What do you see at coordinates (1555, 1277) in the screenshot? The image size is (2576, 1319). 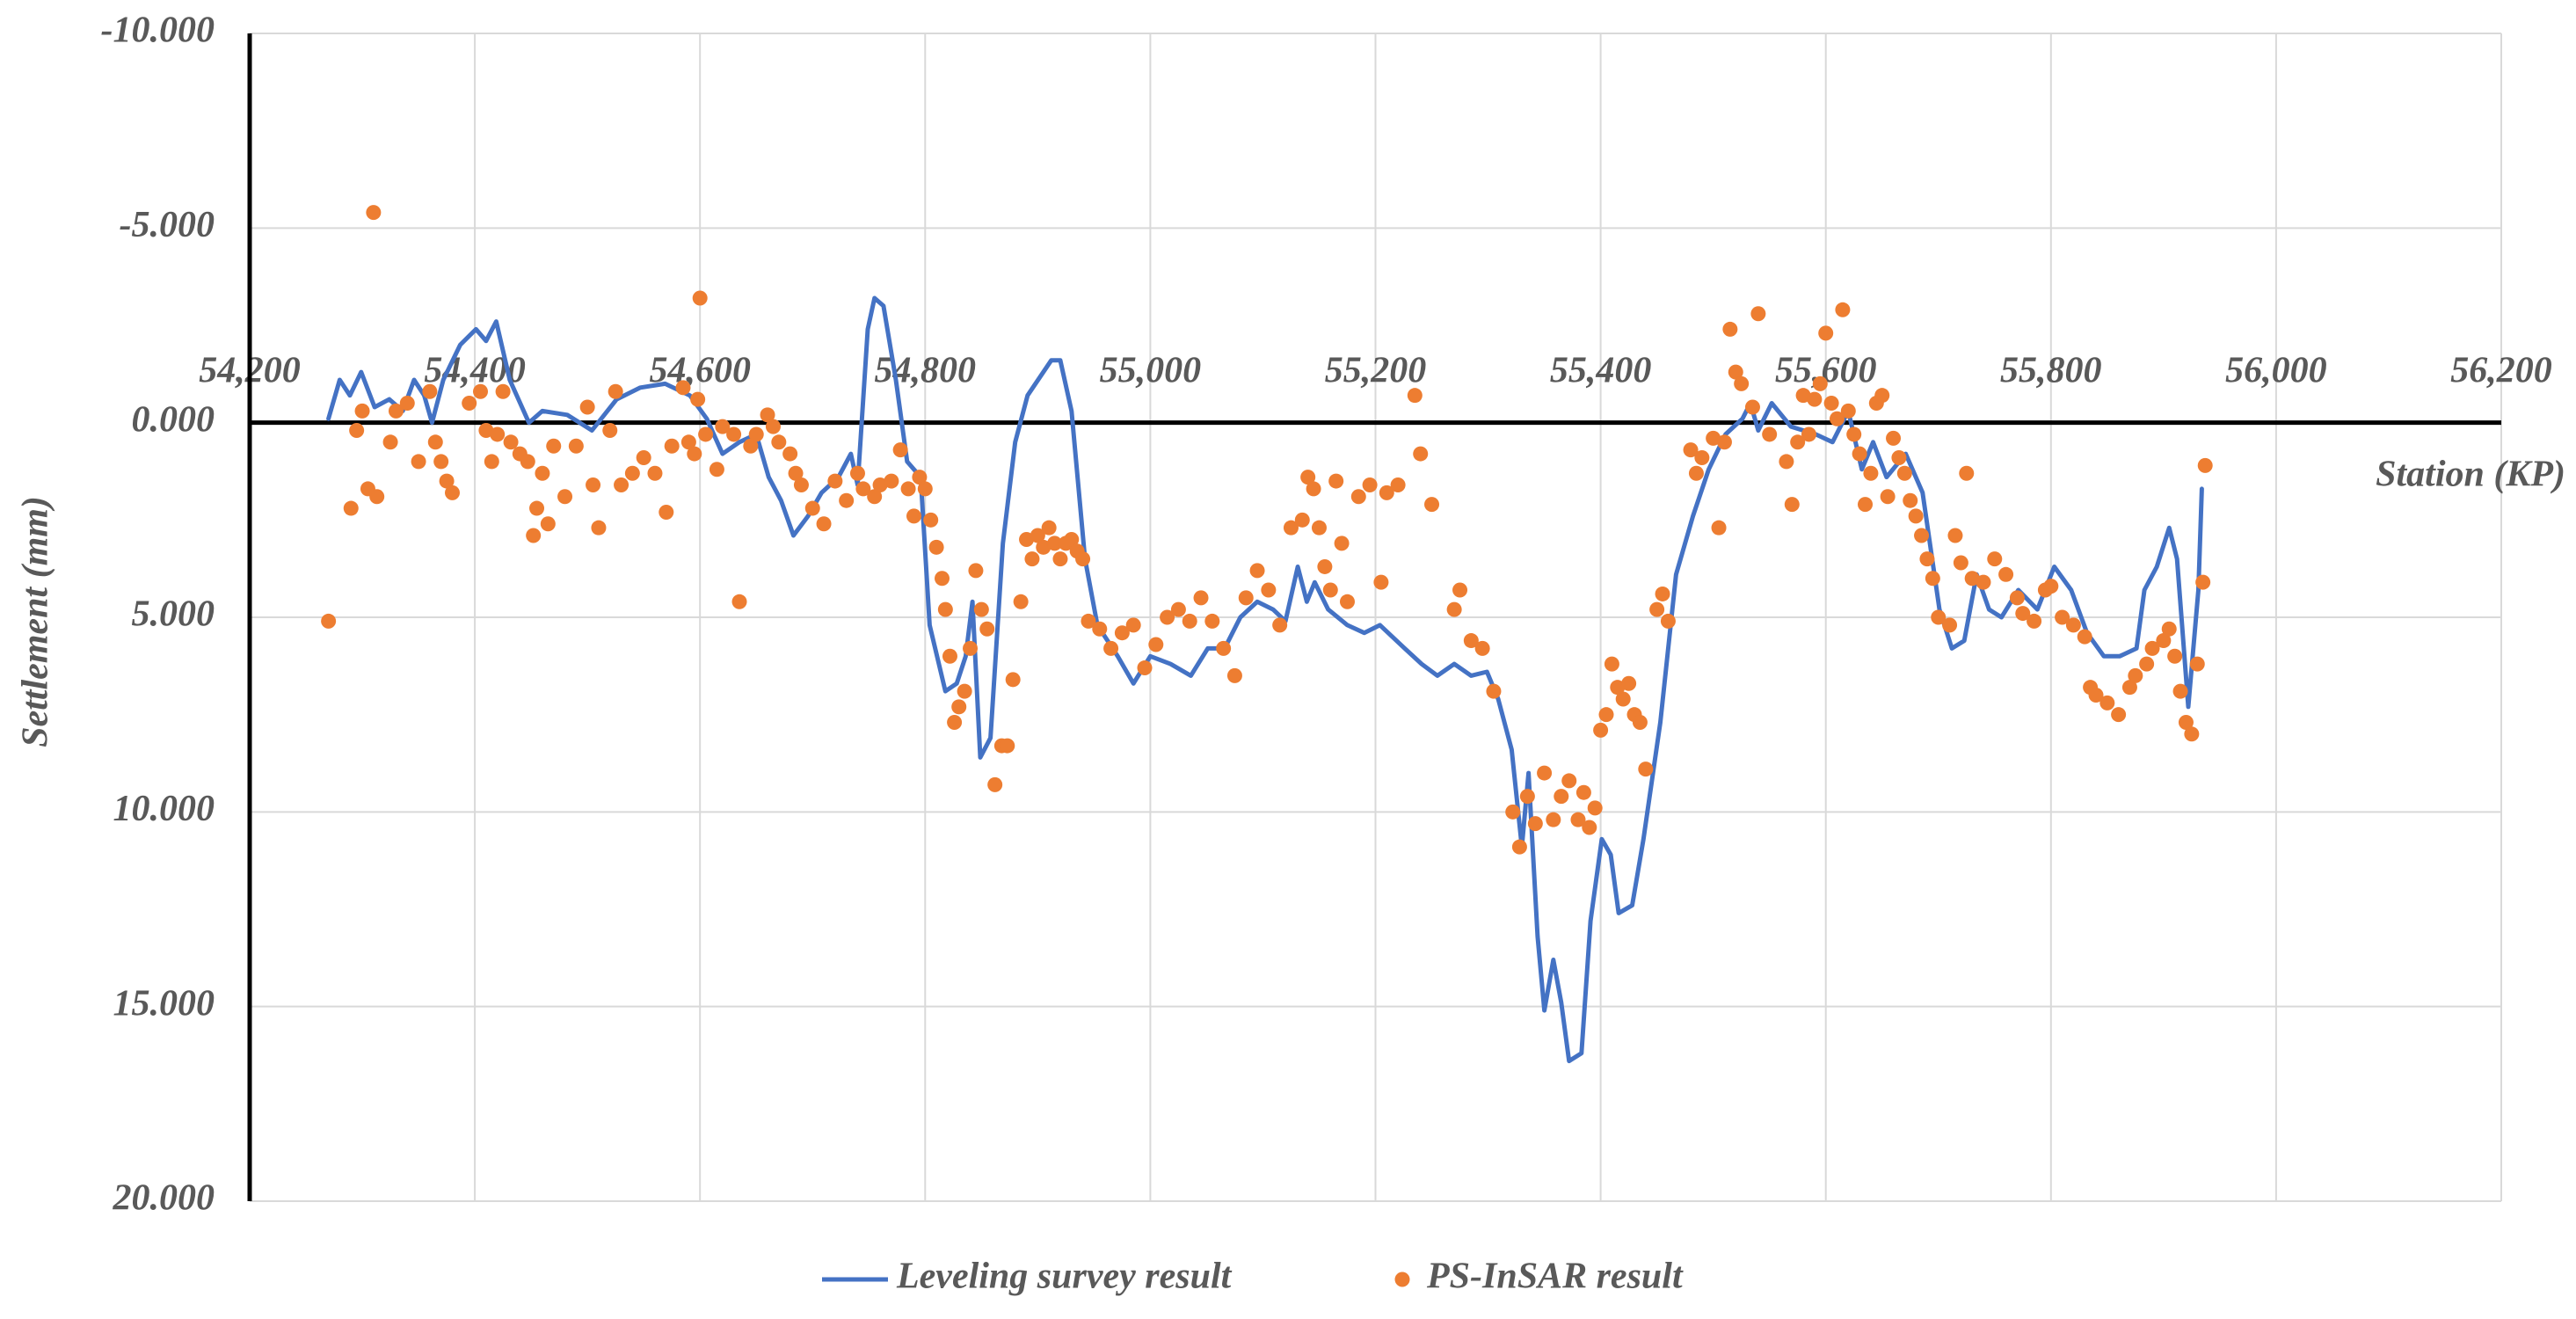 I see `legend-label: PS-InSAR result` at bounding box center [1555, 1277].